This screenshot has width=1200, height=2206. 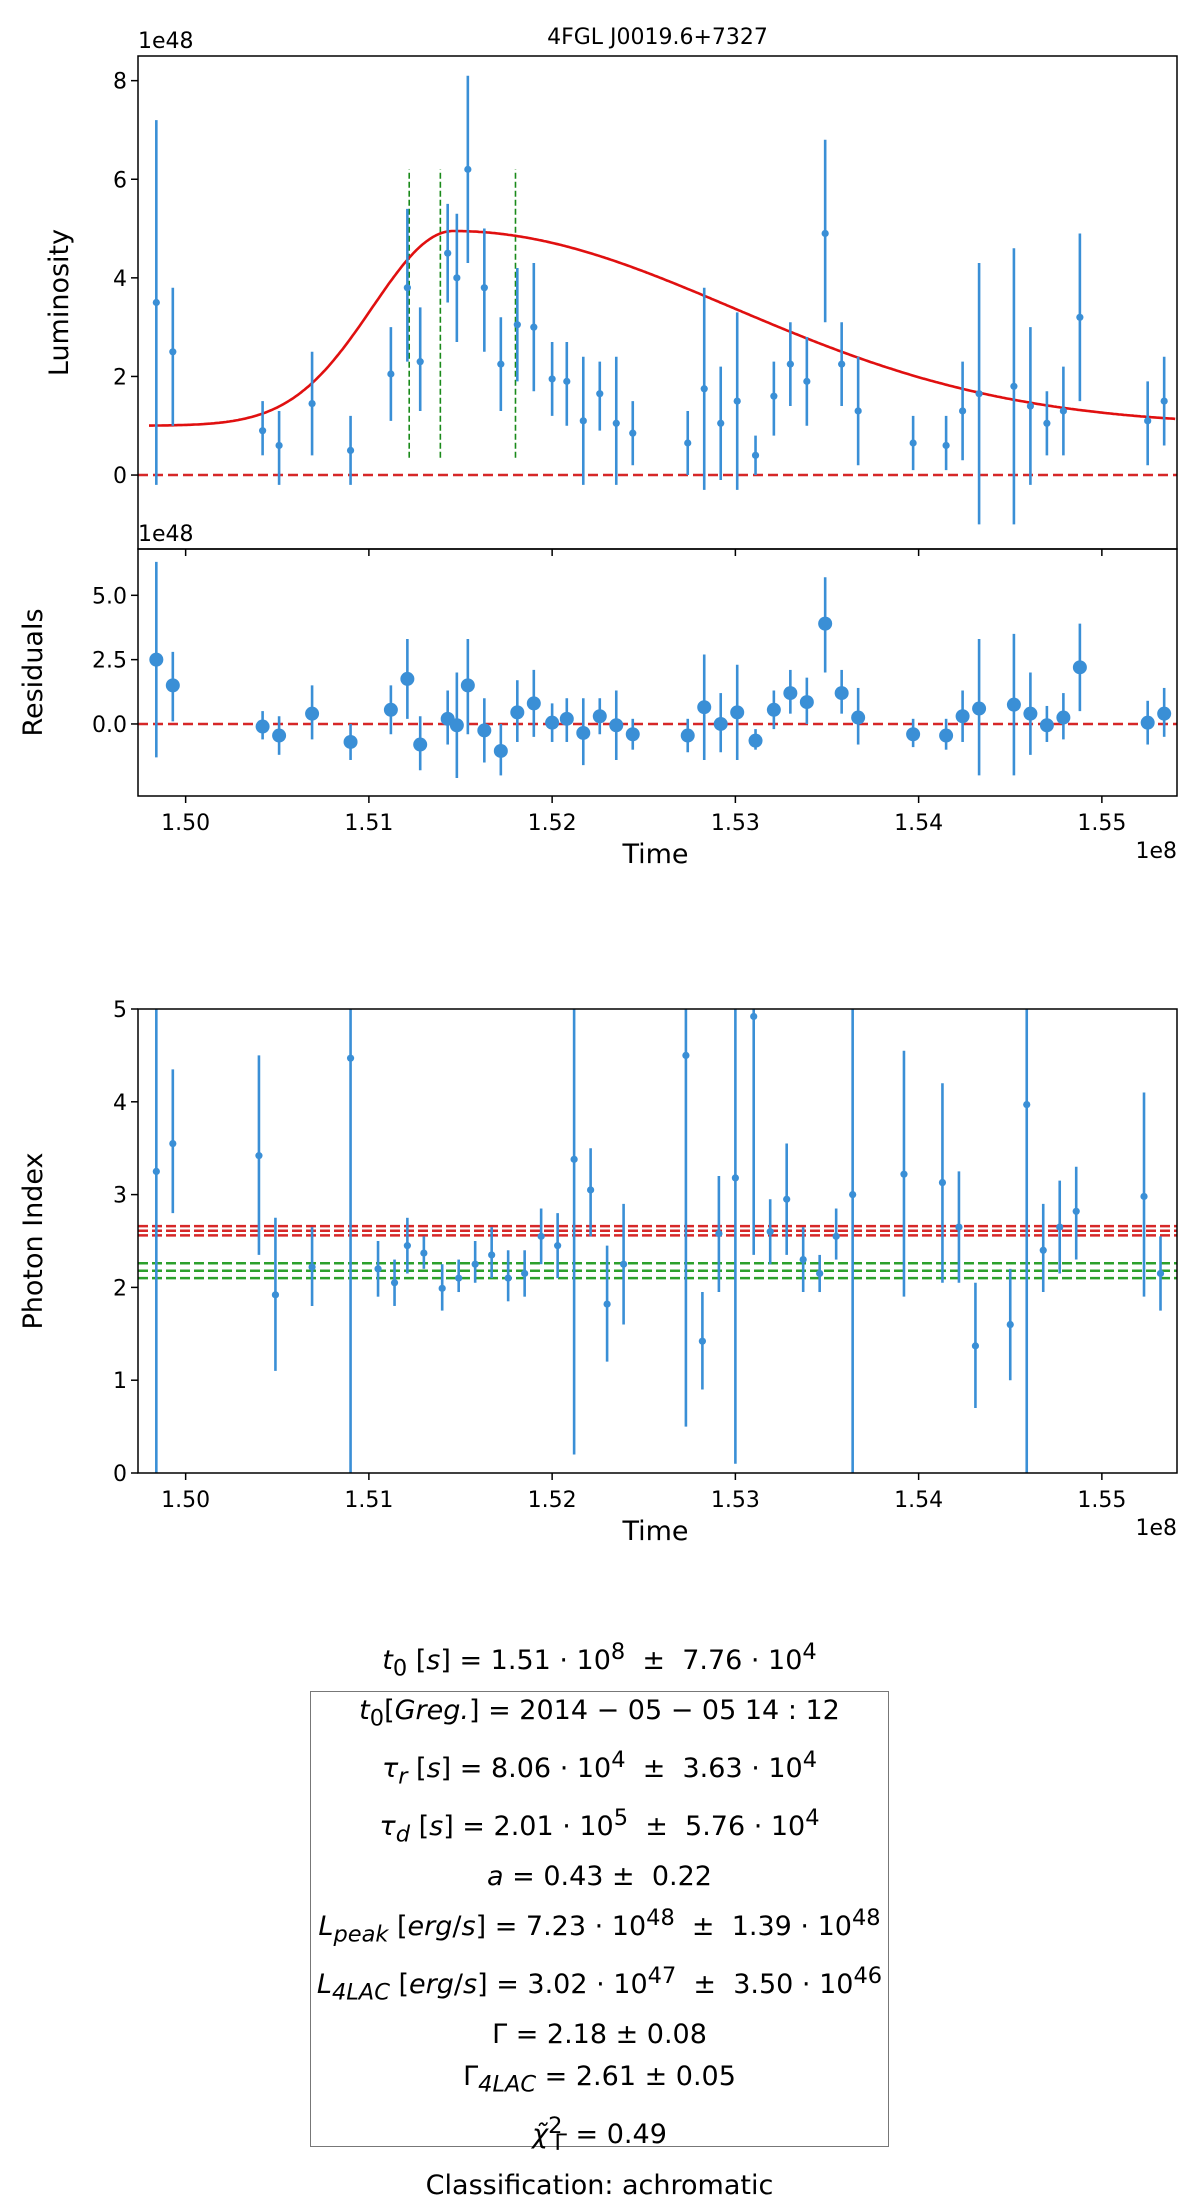 What do you see at coordinates (368, 1500) in the screenshot?
I see `x-tick-label: 1.51` at bounding box center [368, 1500].